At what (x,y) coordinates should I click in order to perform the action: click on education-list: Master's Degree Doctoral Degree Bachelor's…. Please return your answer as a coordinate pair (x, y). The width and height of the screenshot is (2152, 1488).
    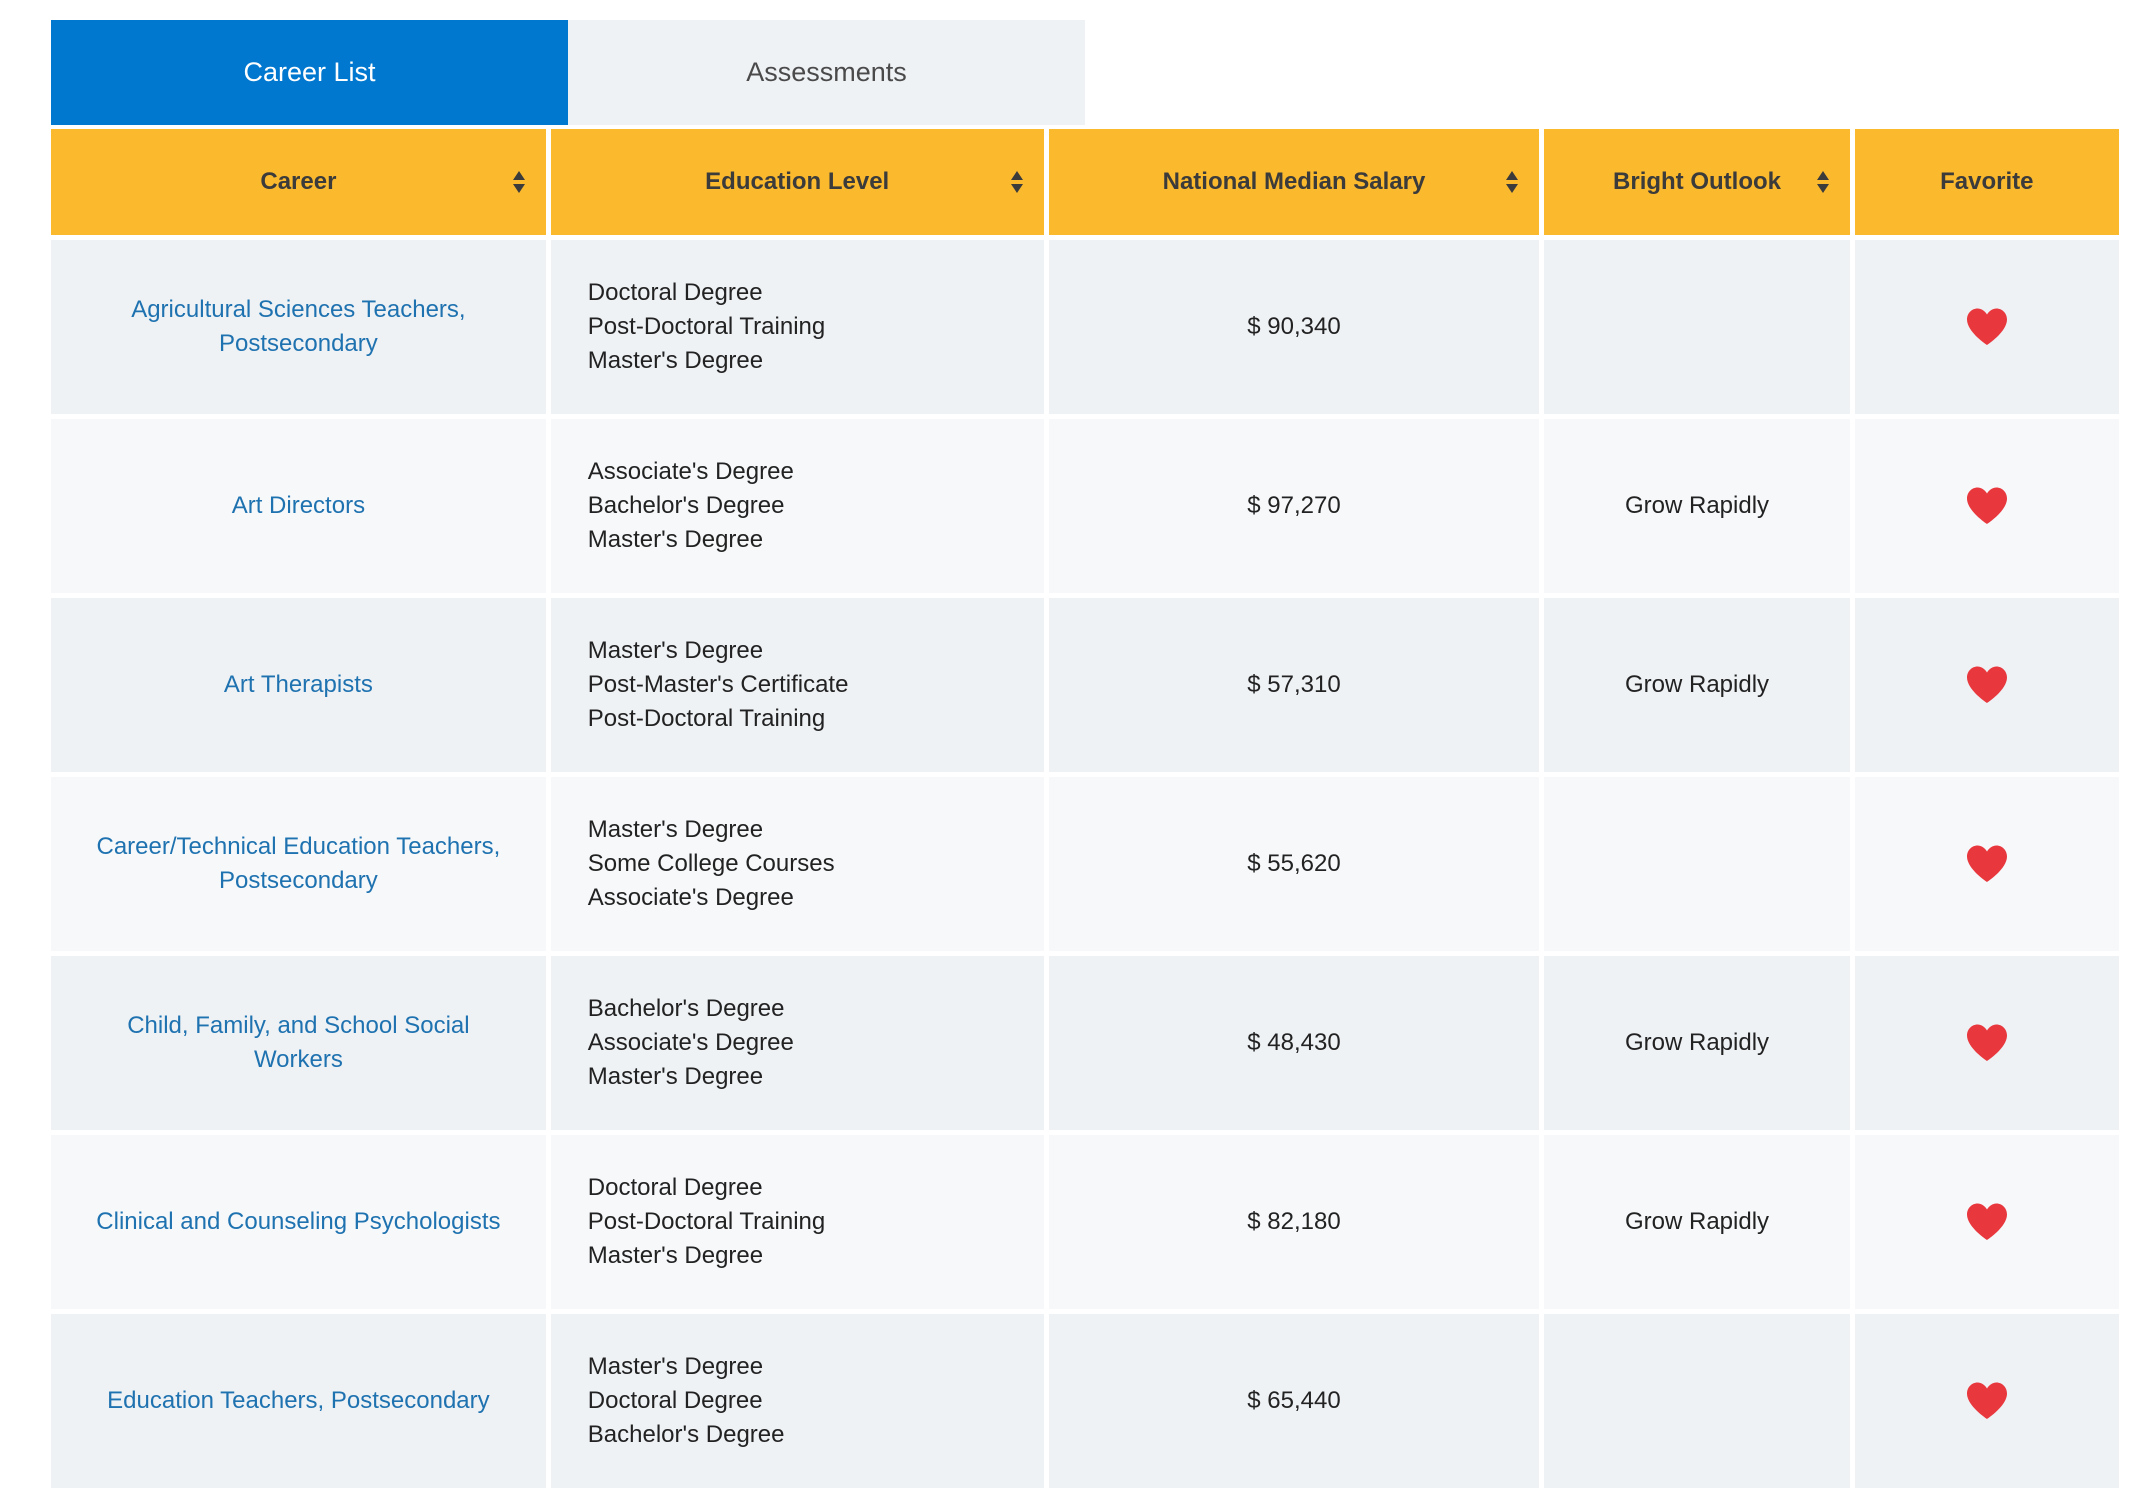
    Looking at the image, I should click on (668, 1401).